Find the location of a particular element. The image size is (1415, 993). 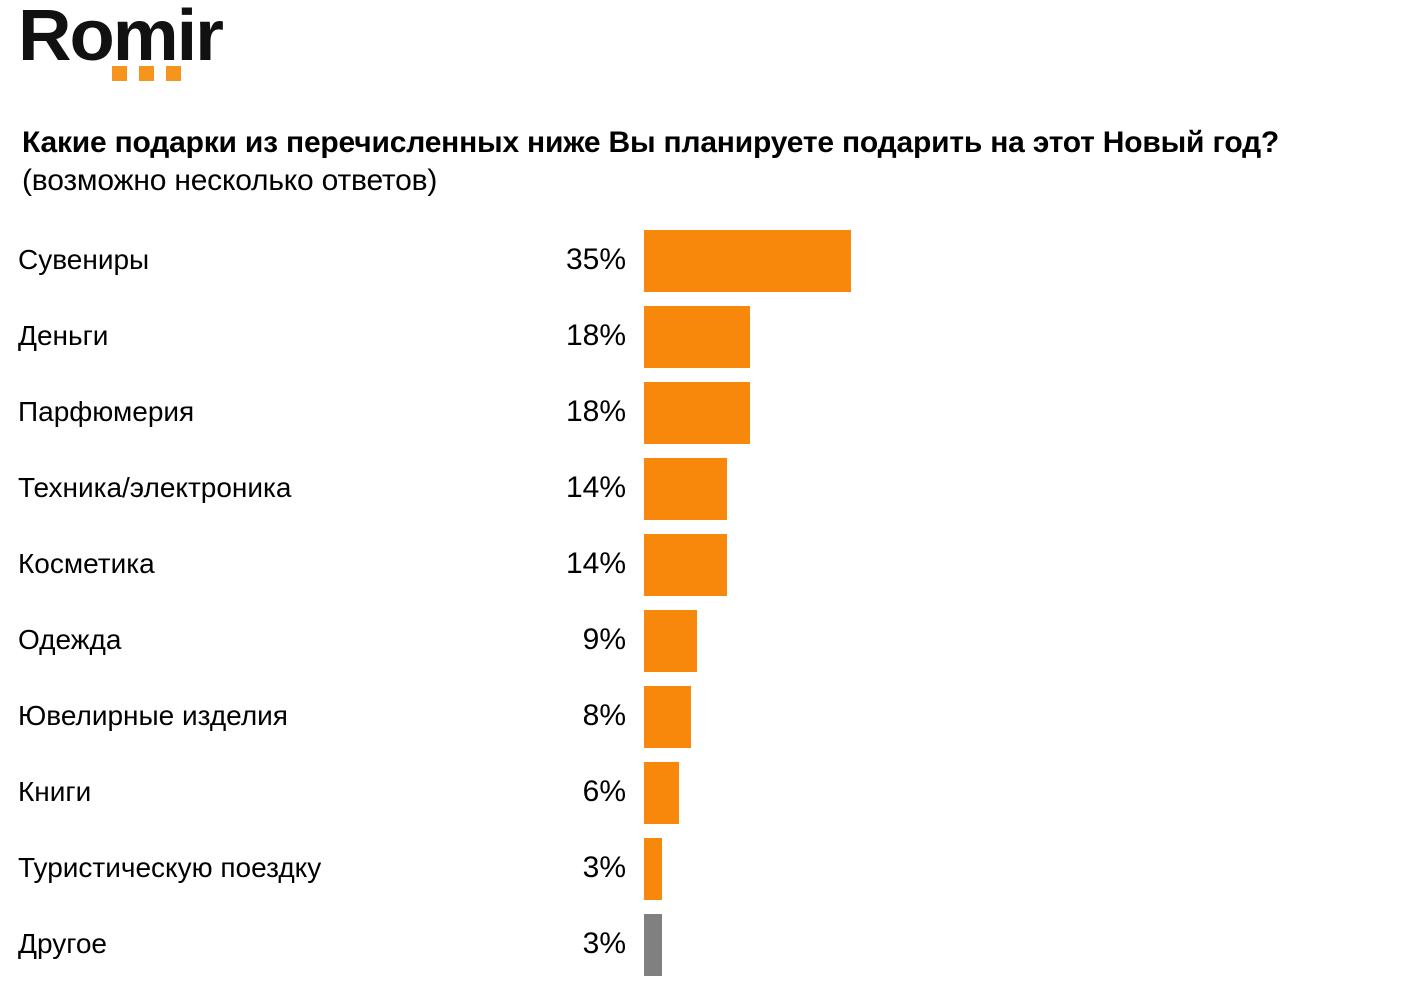

bar-row: Косметика 14% is located at coordinates (707, 564).